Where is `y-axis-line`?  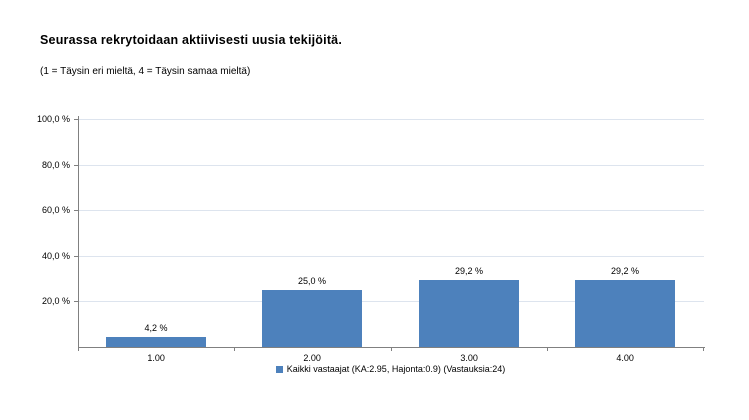
y-axis-line is located at coordinates (78, 232).